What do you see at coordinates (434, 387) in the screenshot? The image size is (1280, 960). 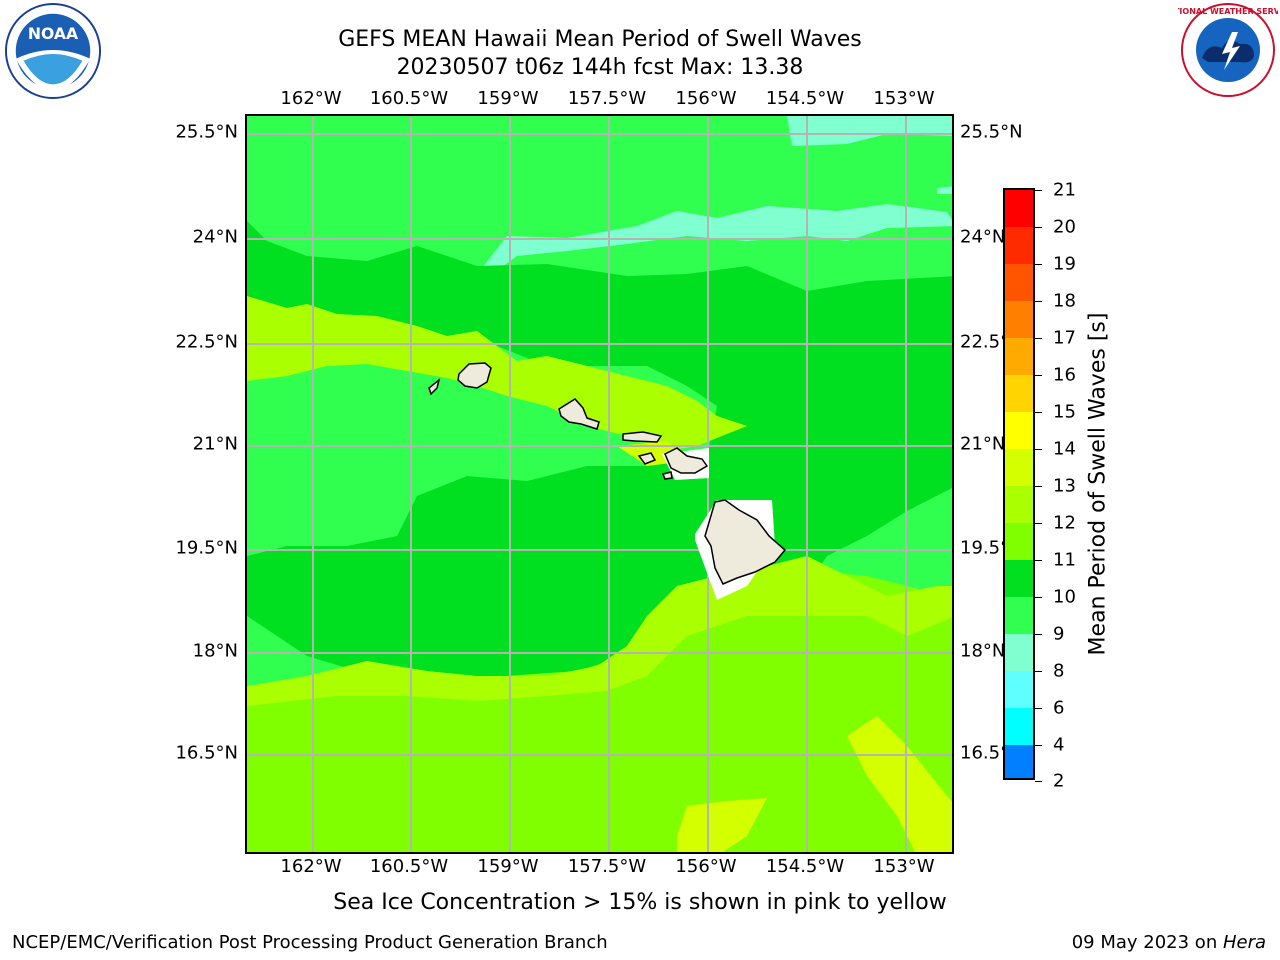 I see `island-niihau` at bounding box center [434, 387].